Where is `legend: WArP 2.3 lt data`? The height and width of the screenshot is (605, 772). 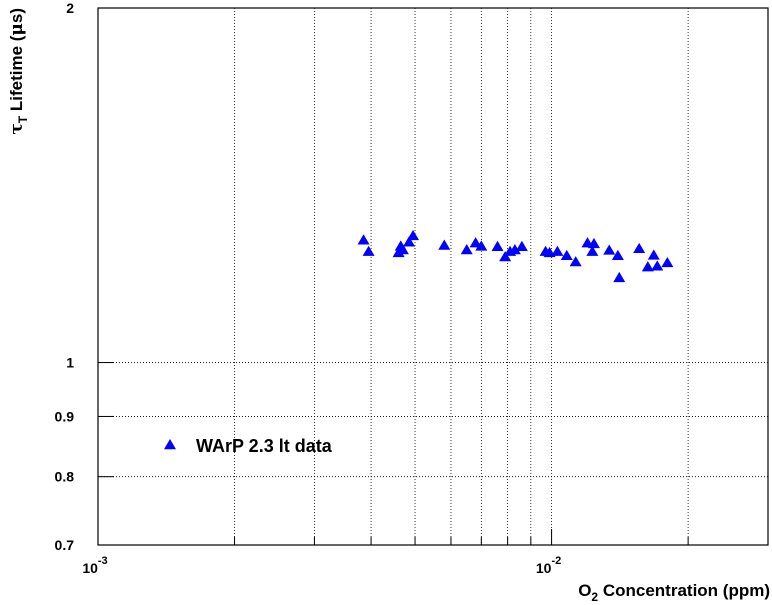 legend: WArP 2.3 lt data is located at coordinates (248, 446).